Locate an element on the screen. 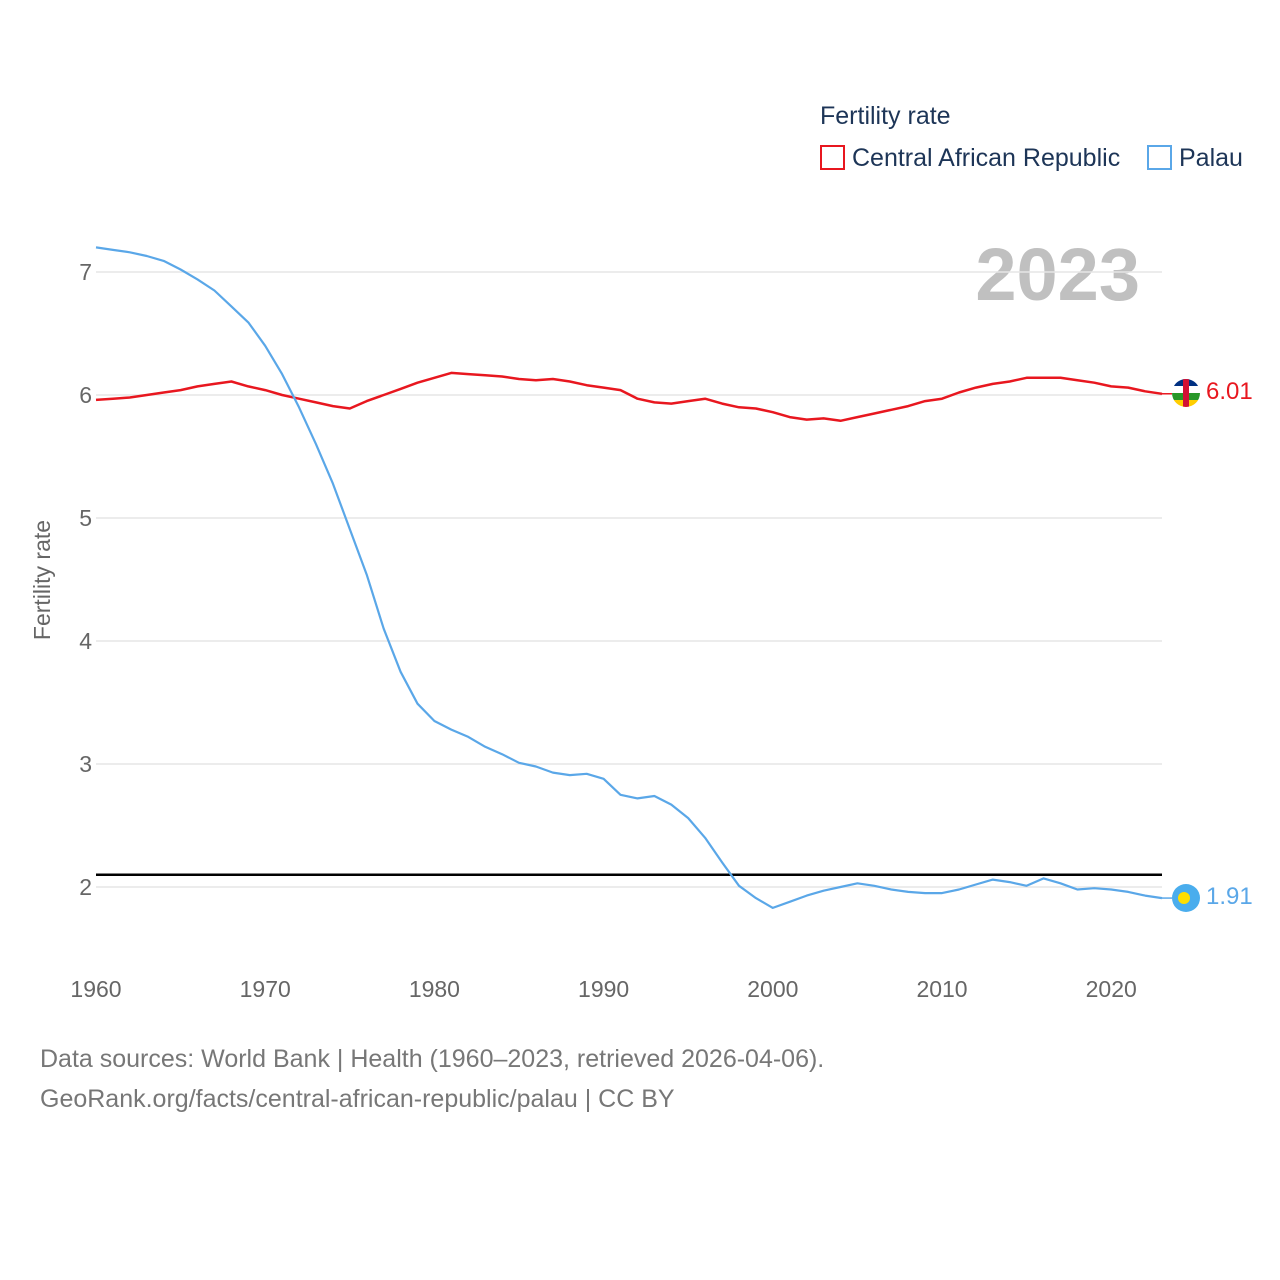 The width and height of the screenshot is (1280, 1280). x-axis-ticks: 1960 1970 1980 1990 2000 2010 2020 is located at coordinates (603, 989).